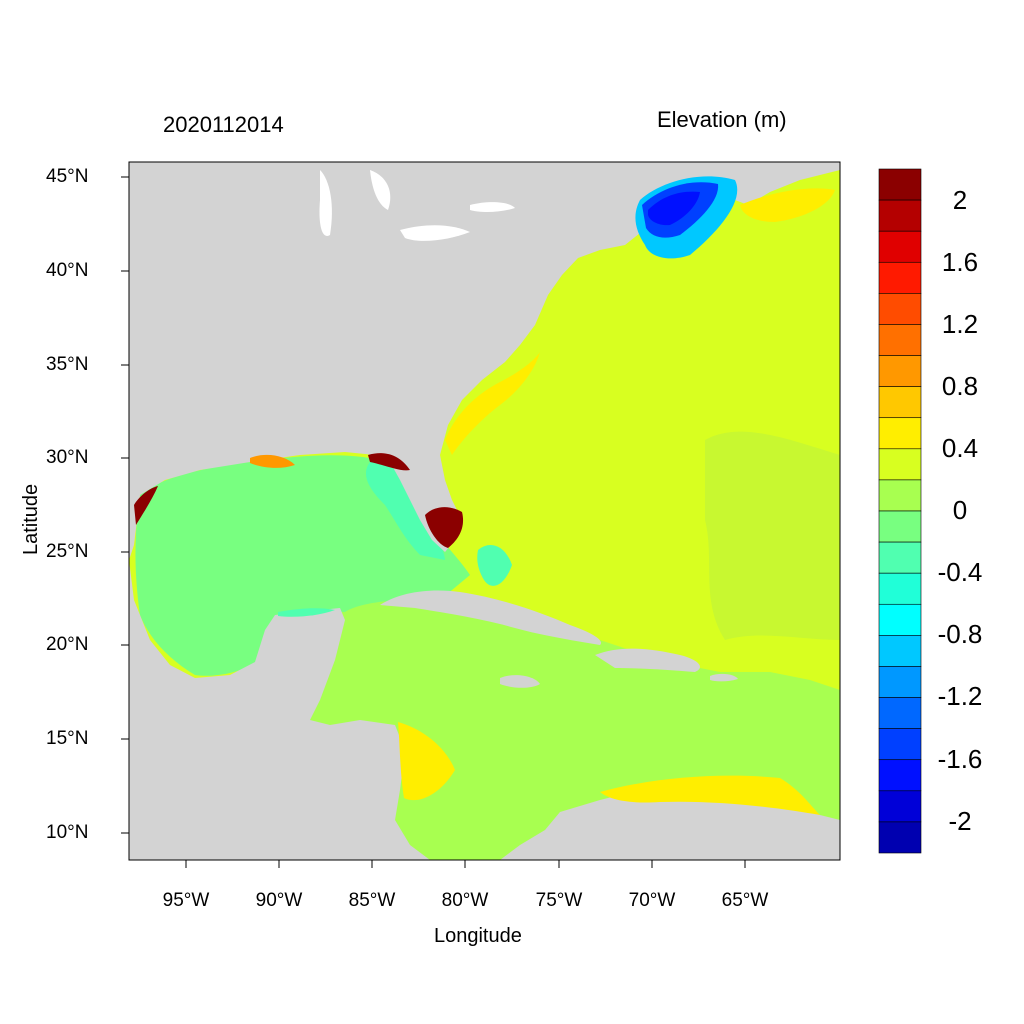 This screenshot has width=1024, height=1024. Describe the element at coordinates (67, 738) in the screenshot. I see `lat-tick-label: 15°N` at that location.